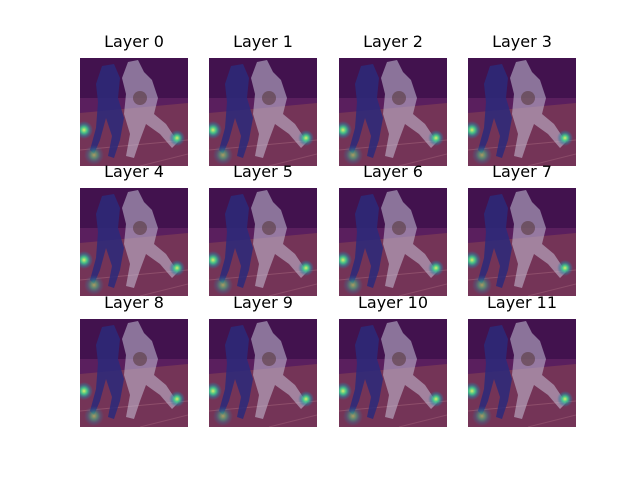 The image size is (640, 480). What do you see at coordinates (393, 41) in the screenshot?
I see `panel-title: Layer 2` at bounding box center [393, 41].